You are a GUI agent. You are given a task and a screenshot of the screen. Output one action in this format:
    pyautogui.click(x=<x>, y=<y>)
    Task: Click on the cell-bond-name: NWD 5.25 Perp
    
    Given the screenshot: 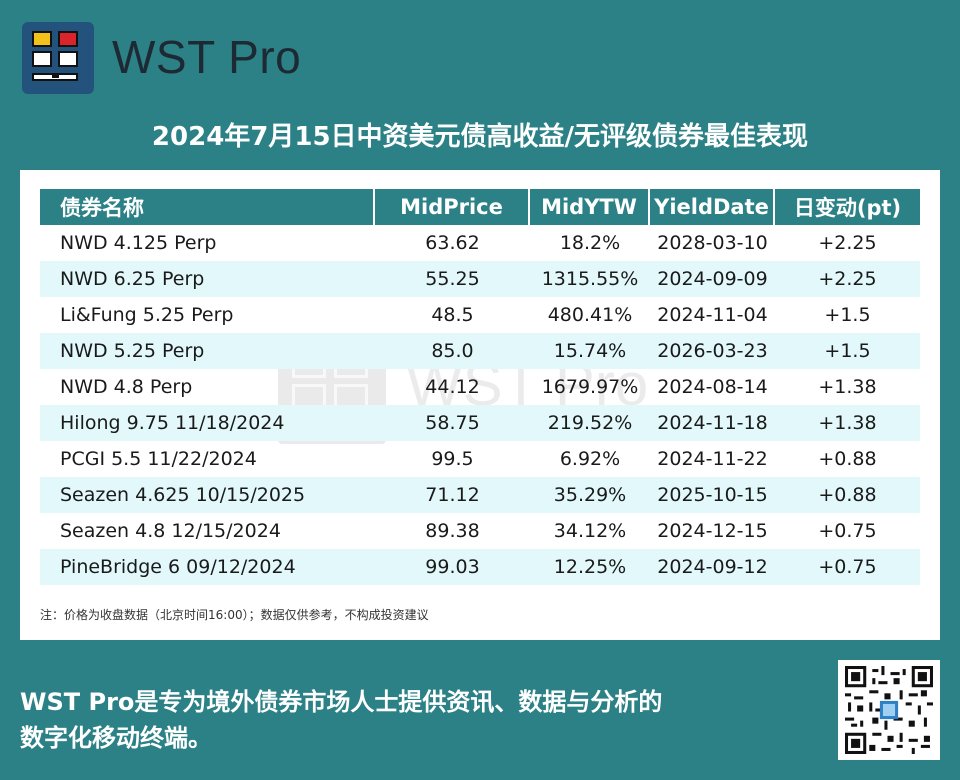 What is the action you would take?
    pyautogui.click(x=207, y=351)
    